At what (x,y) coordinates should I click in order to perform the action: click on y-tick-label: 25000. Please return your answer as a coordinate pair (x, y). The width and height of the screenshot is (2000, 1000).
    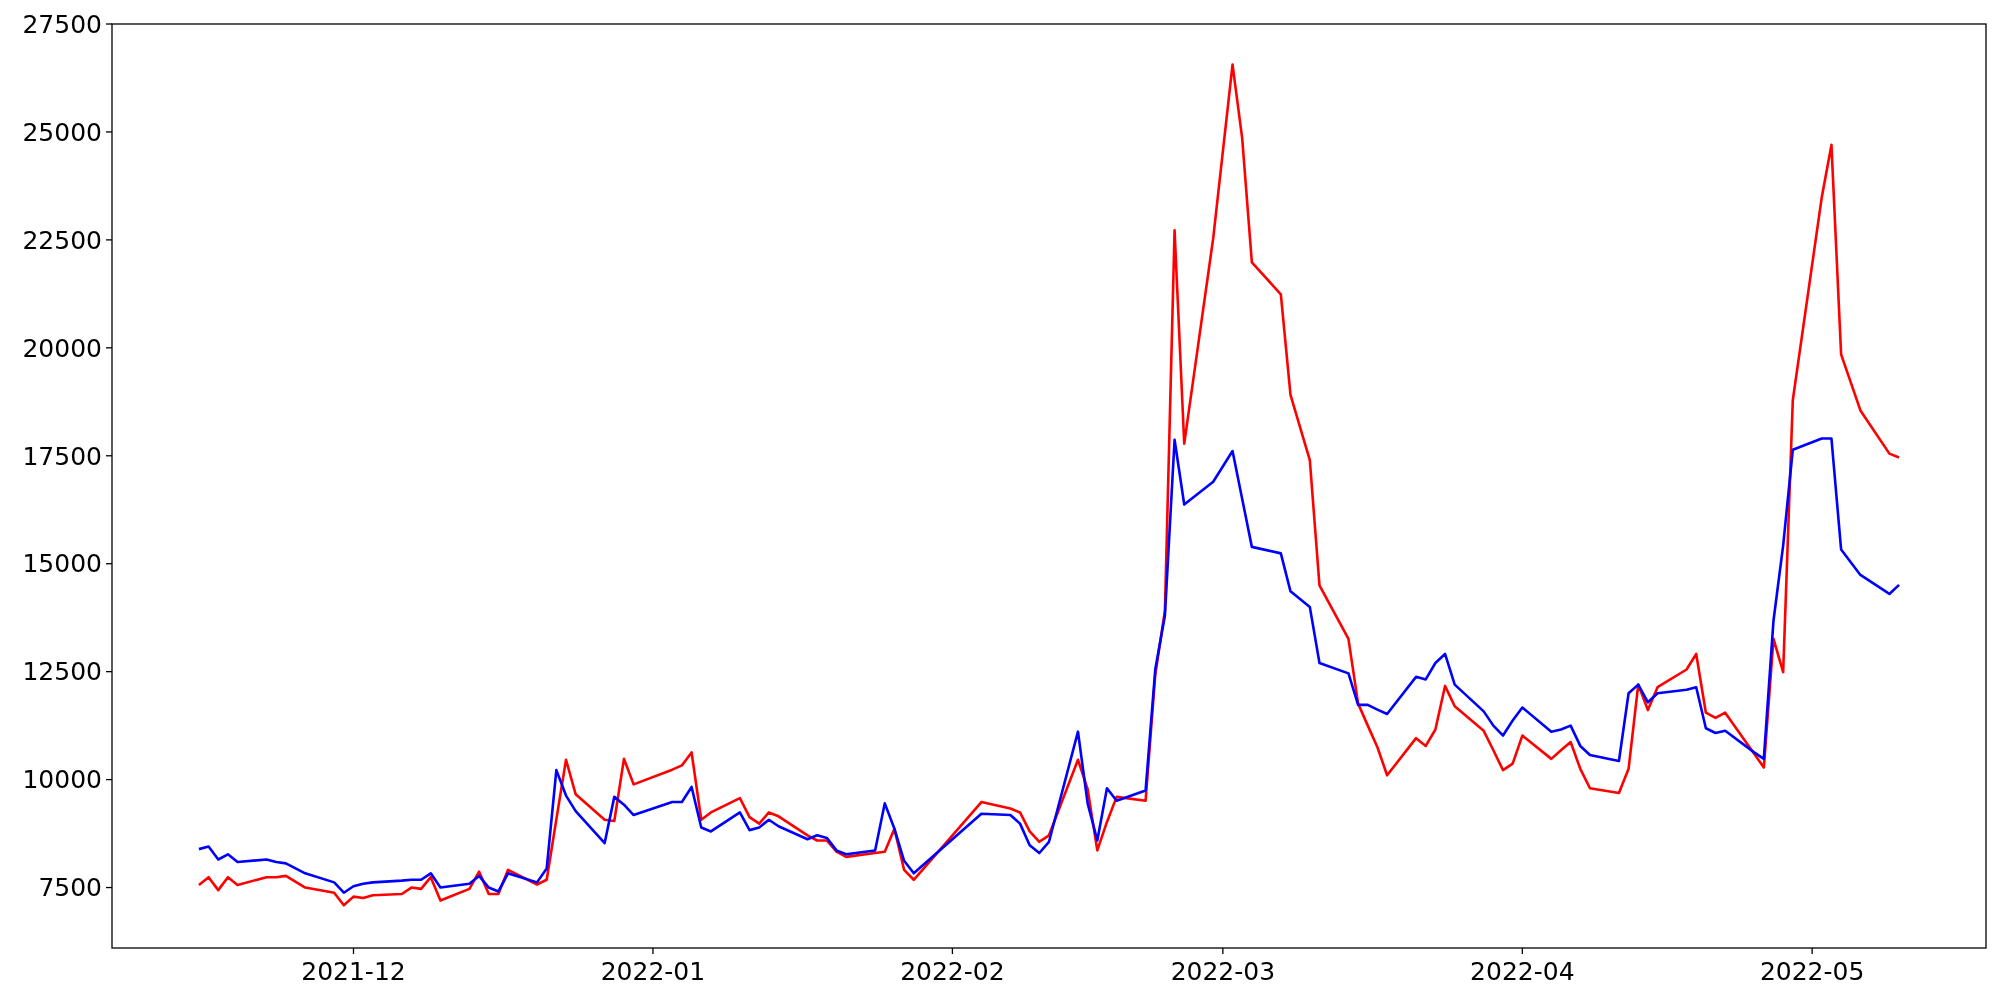
    Looking at the image, I should click on (62, 132).